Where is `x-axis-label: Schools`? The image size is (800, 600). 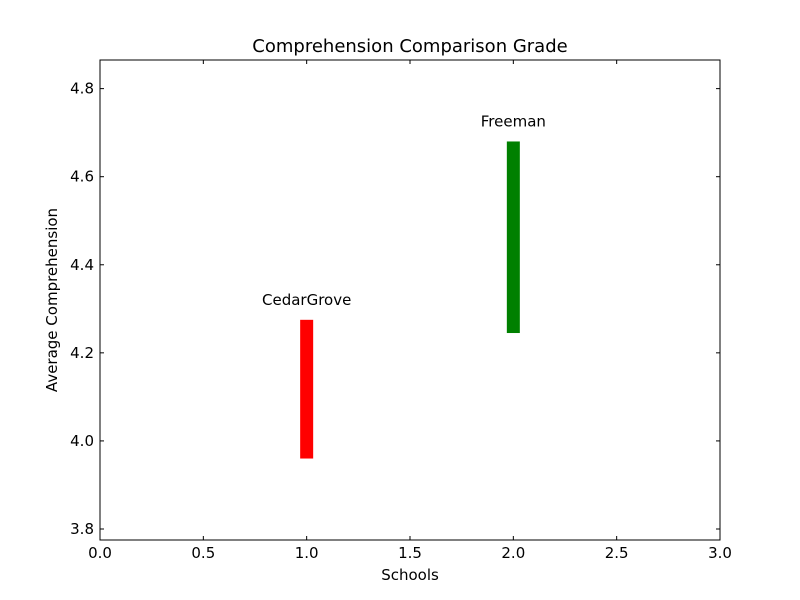 x-axis-label: Schools is located at coordinates (410, 575).